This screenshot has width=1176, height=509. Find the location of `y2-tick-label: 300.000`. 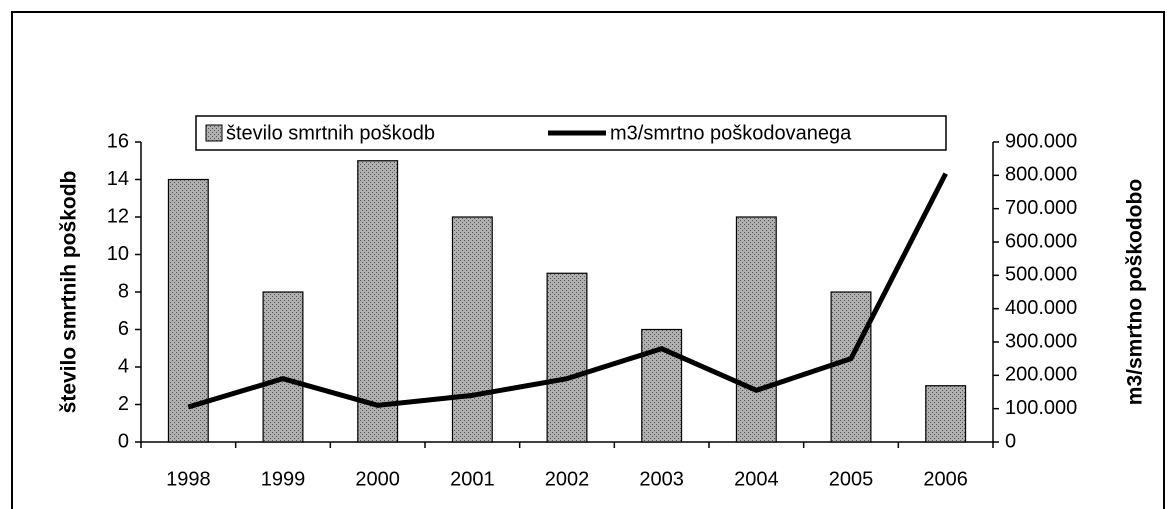

y2-tick-label: 300.000 is located at coordinates (1041, 341).